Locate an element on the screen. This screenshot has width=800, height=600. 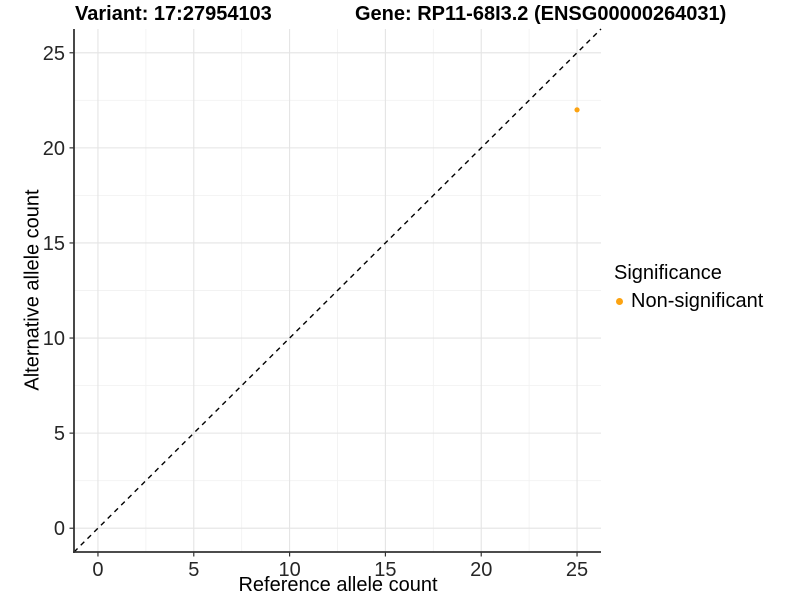
legend-point-icon is located at coordinates (619, 301).